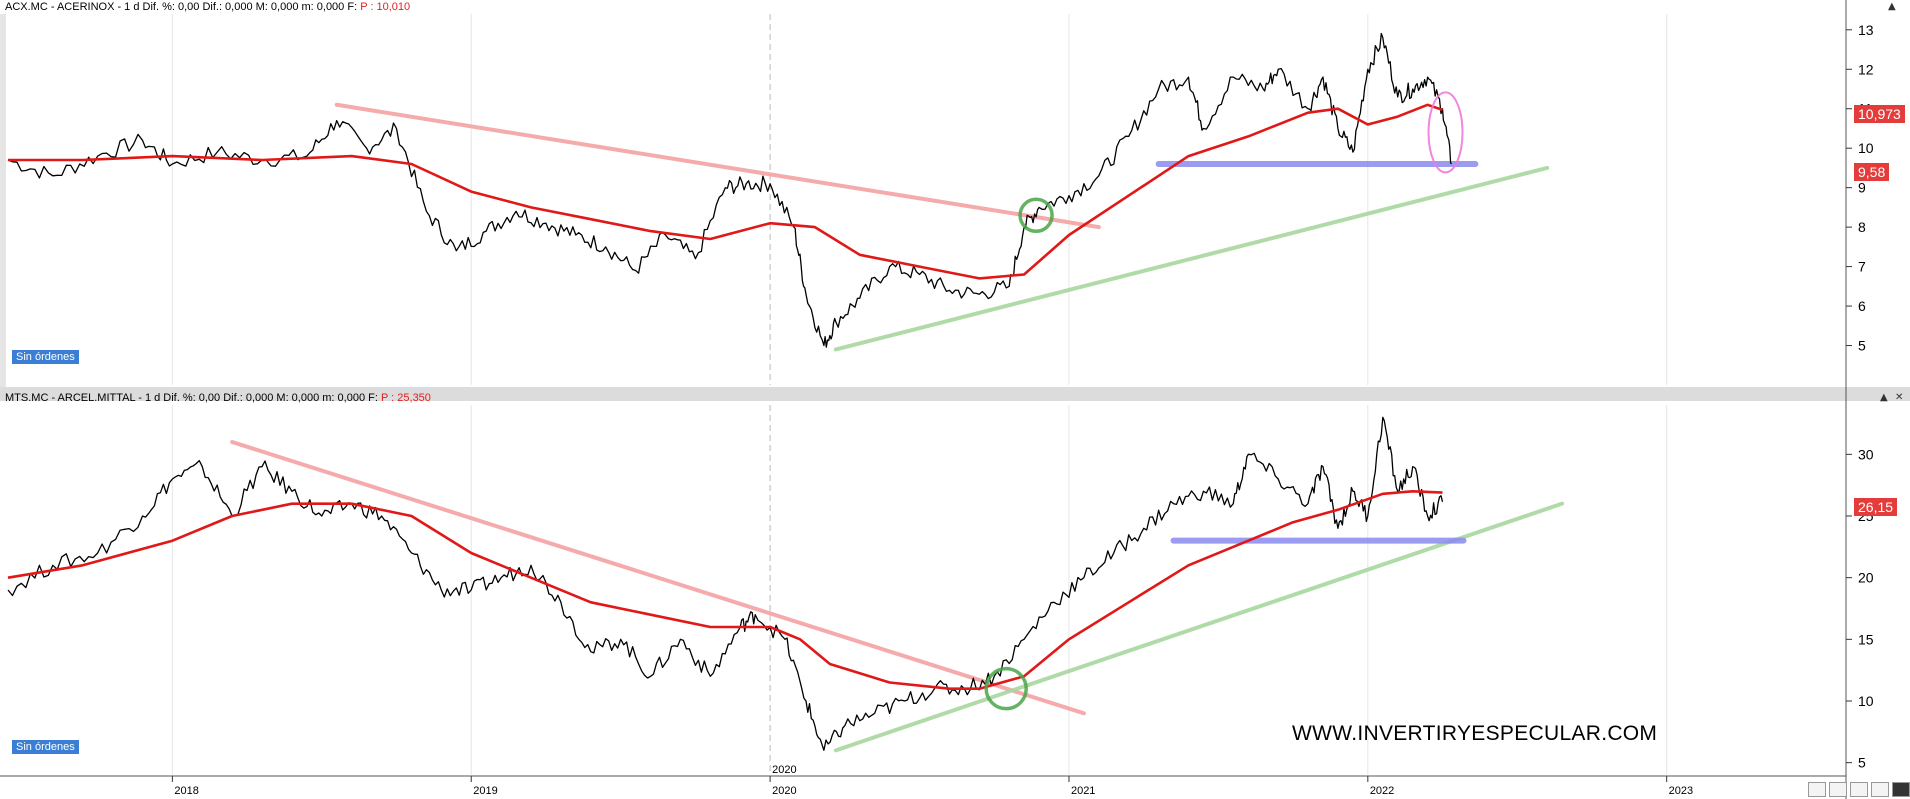 The height and width of the screenshot is (799, 1910). I want to click on x-tick-label: 2020, so click(784, 791).